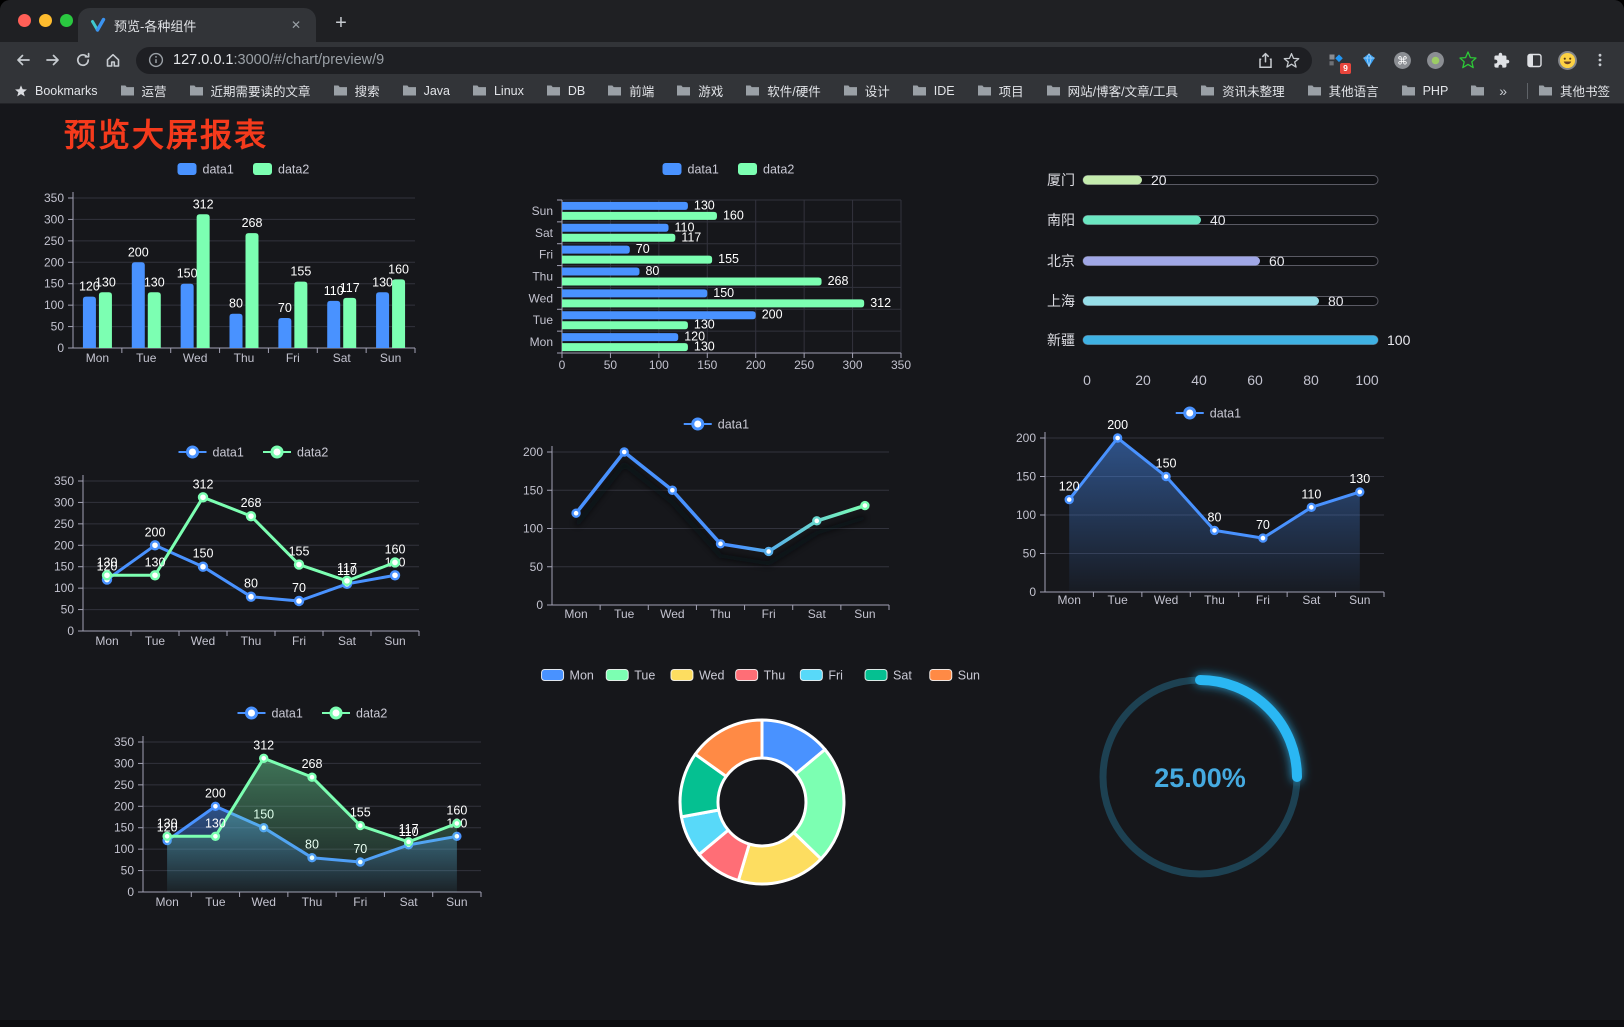 This screenshot has height=1027, width=1624. I want to click on bookmark-folder-1: 近期需要读的文章, so click(250, 90).